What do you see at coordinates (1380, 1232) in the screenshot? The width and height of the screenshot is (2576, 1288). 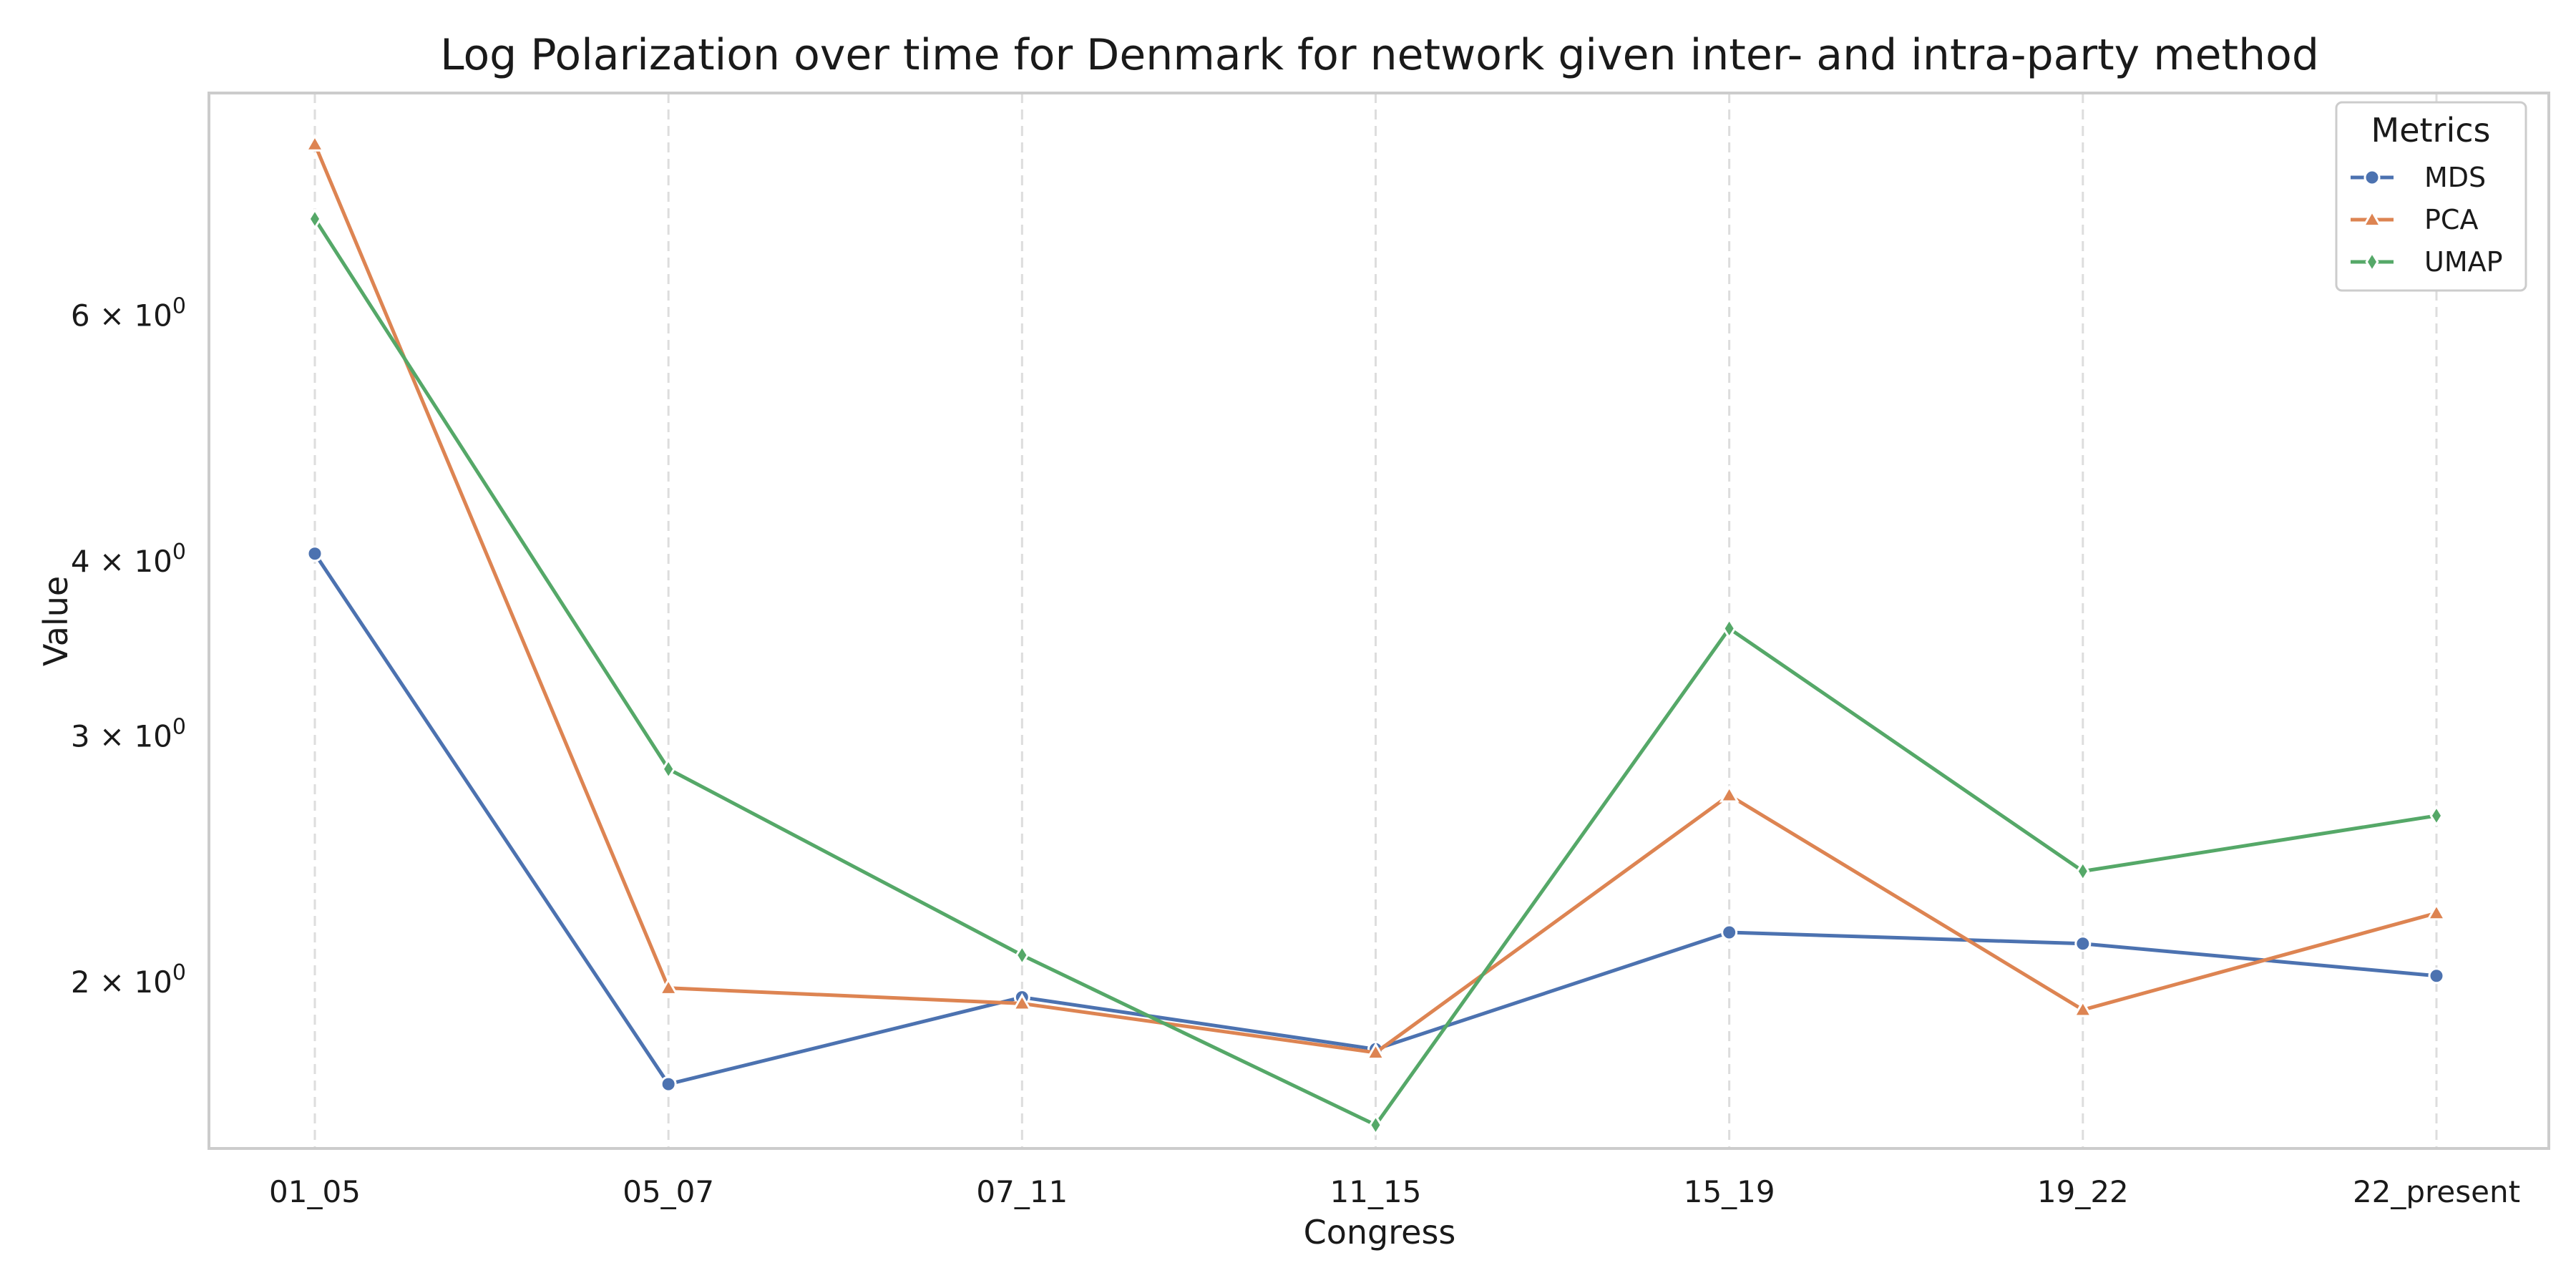 I see `x-axis-label: Congress` at bounding box center [1380, 1232].